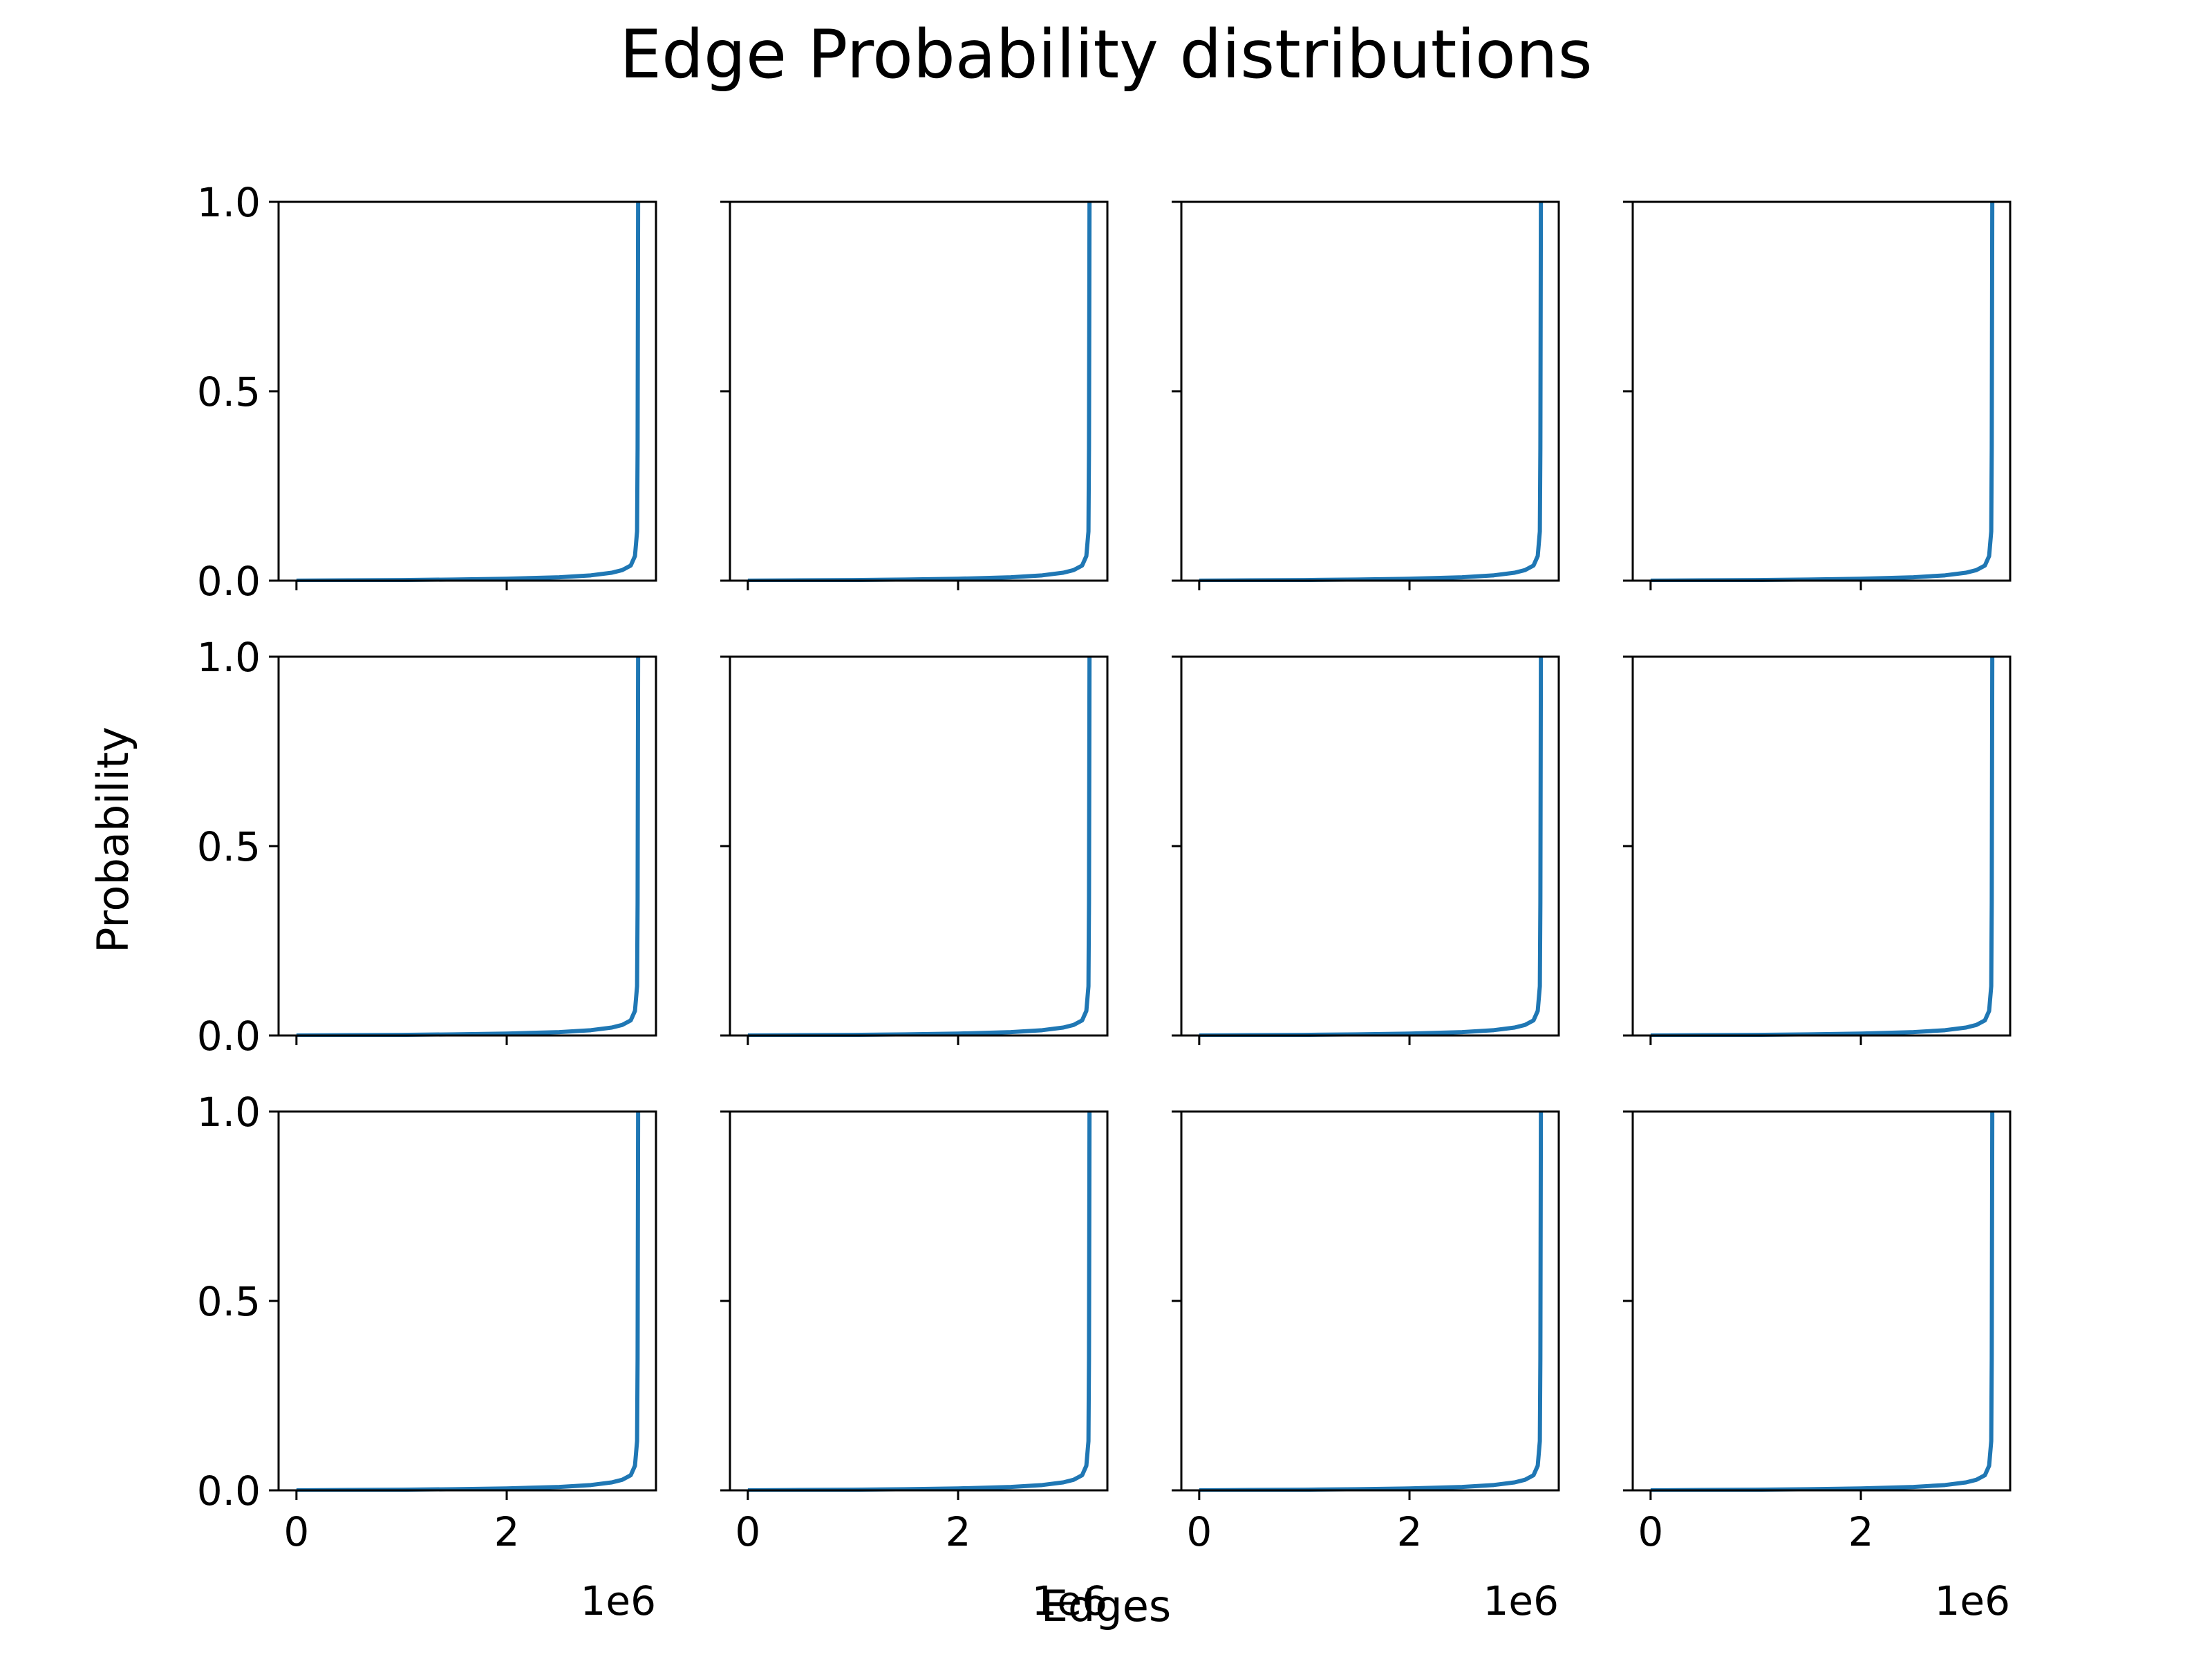 This screenshot has width=2212, height=1659. What do you see at coordinates (1817, 1367) in the screenshot?
I see `subplot-3-4: 0 2 1e6` at bounding box center [1817, 1367].